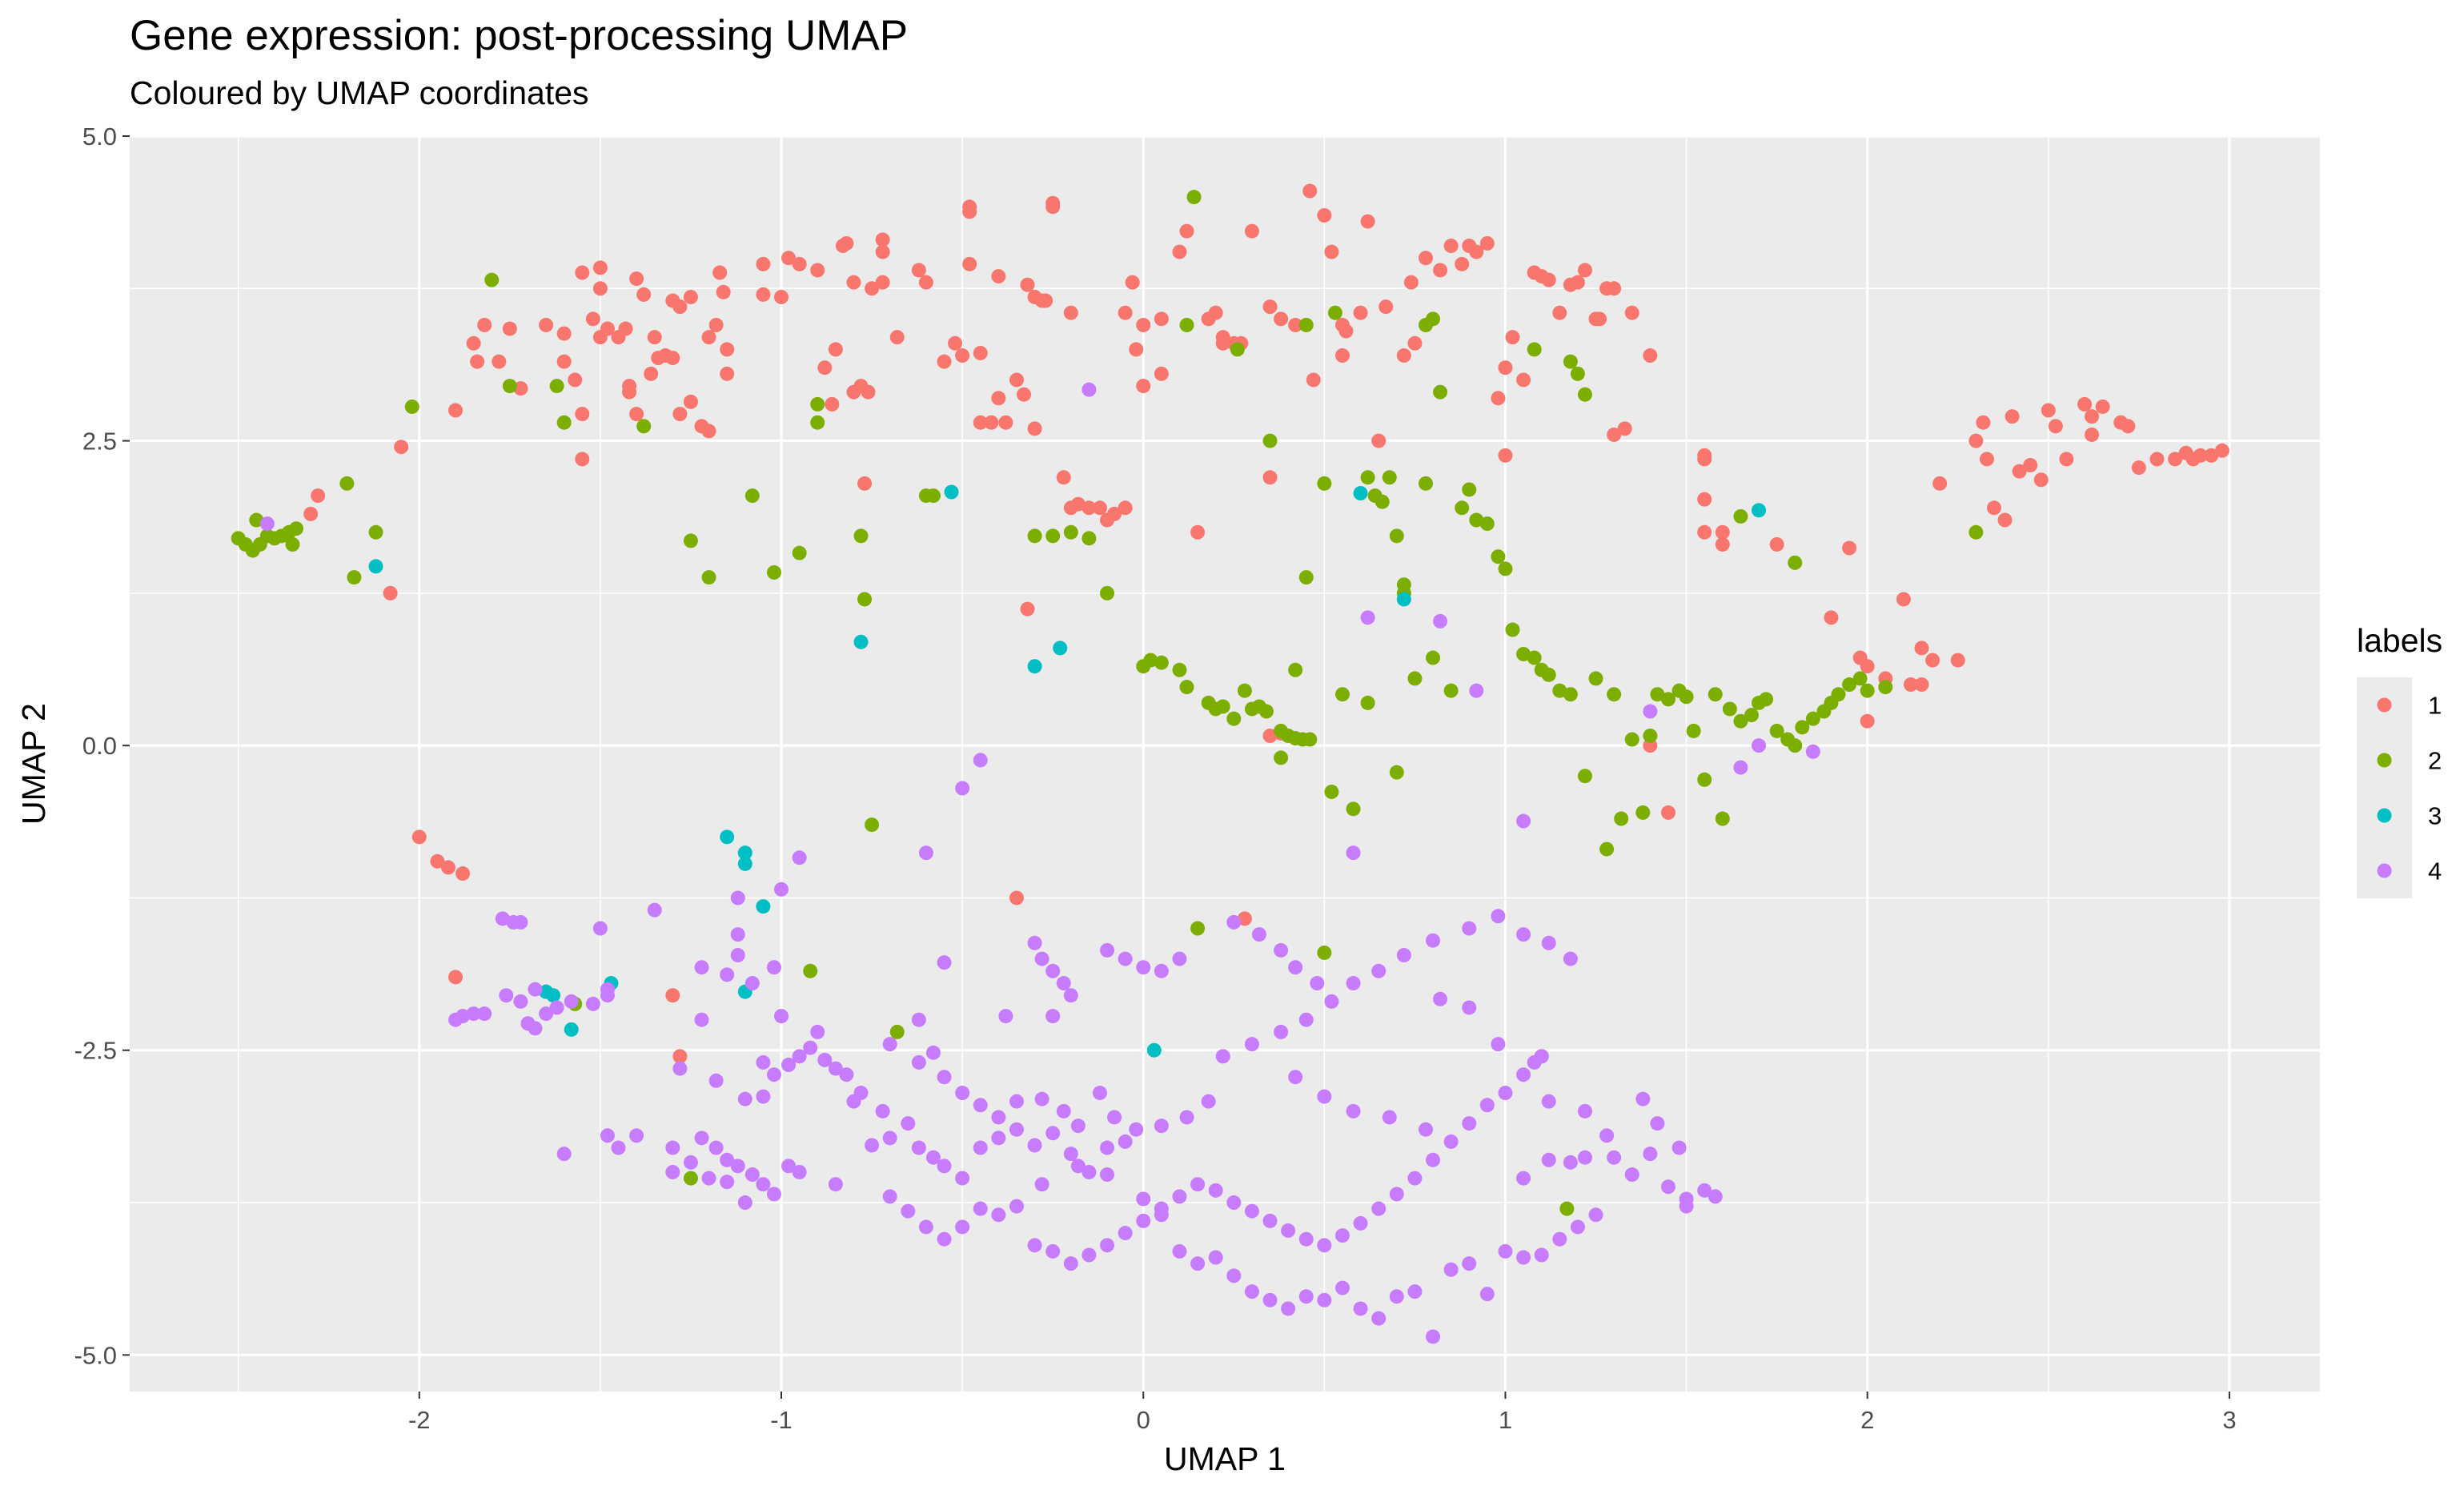 Image resolution: width=2464 pixels, height=1486 pixels. I want to click on x-tick-label: 1, so click(1505, 1420).